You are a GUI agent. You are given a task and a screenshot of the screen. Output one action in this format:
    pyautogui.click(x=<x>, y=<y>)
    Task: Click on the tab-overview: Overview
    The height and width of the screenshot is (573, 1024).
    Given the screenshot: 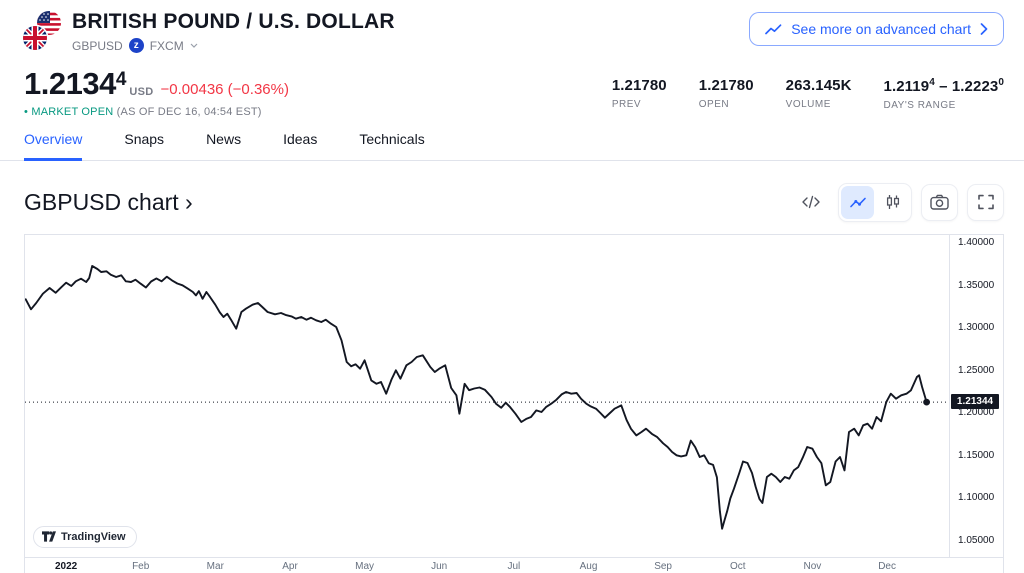 What is the action you would take?
    pyautogui.click(x=53, y=146)
    